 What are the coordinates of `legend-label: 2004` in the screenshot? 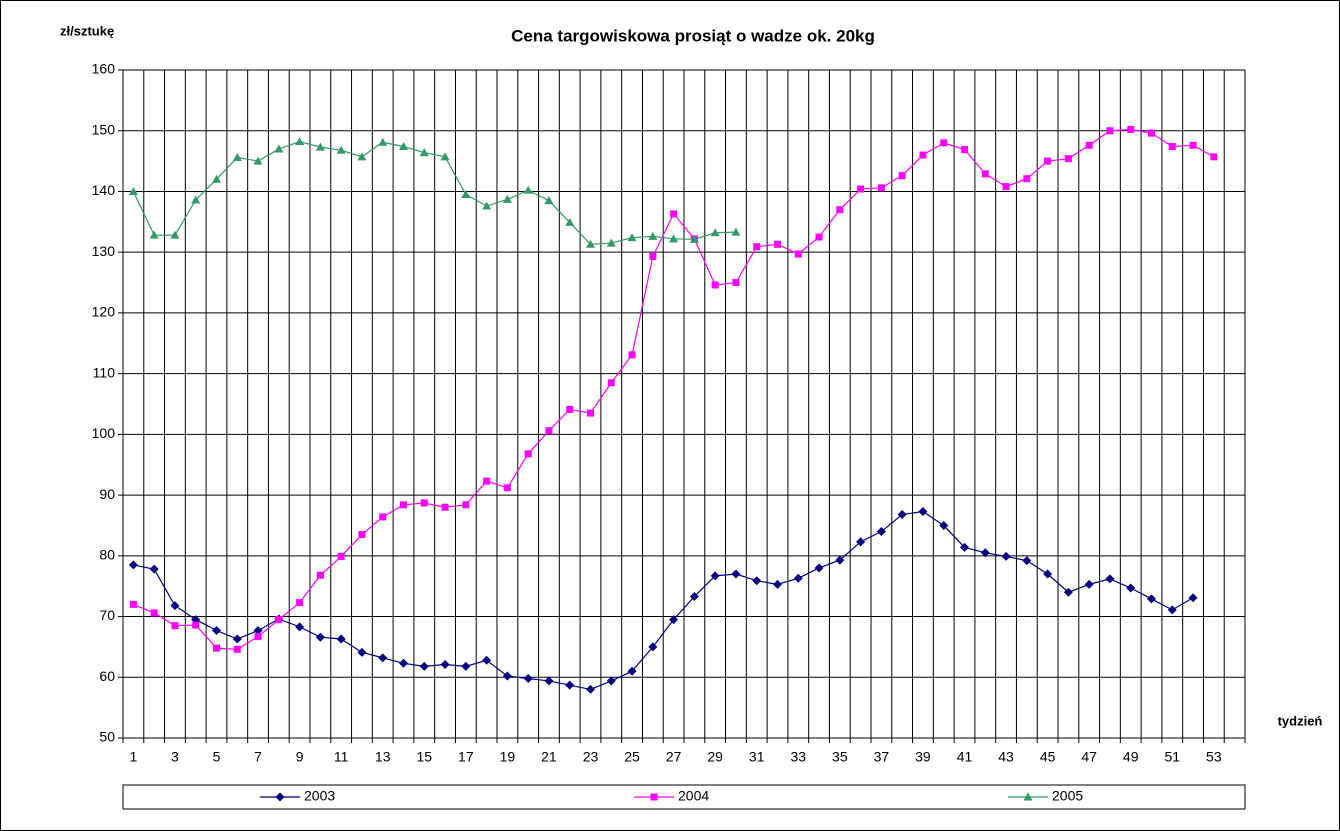 It's located at (693, 796).